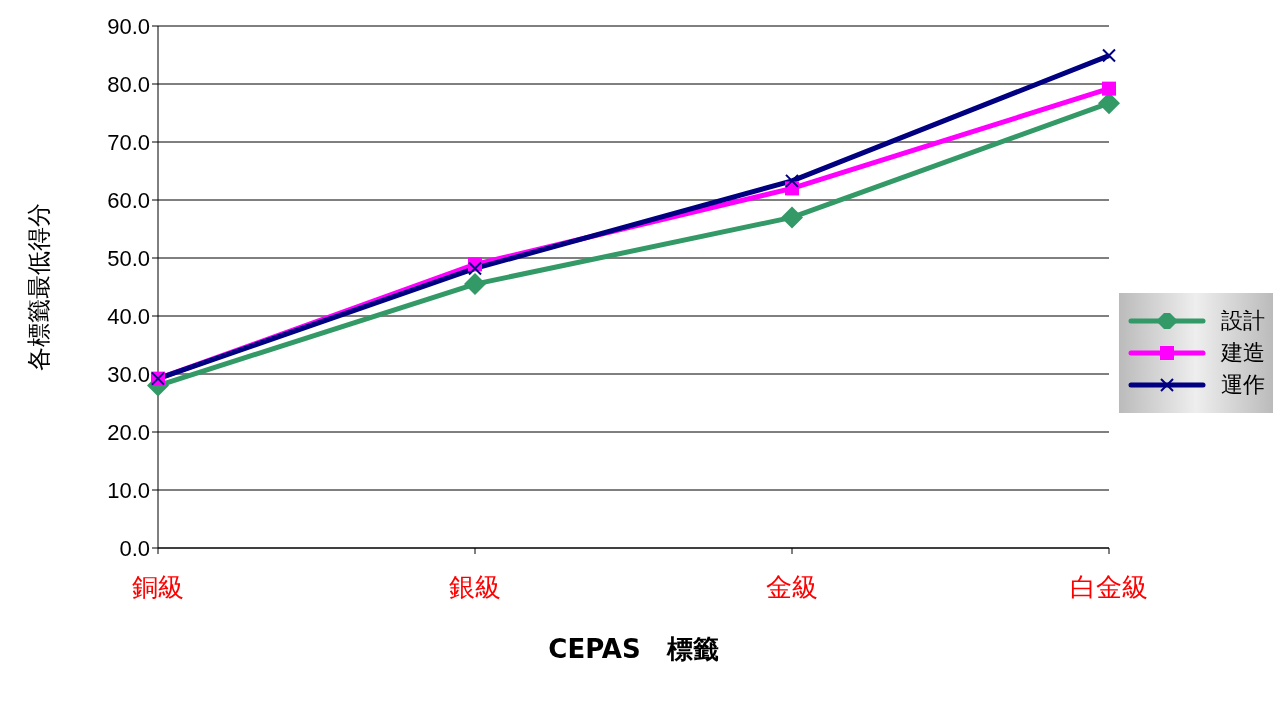  Describe the element at coordinates (475, 587) in the screenshot. I see `x-tick-label: 銀級` at that location.